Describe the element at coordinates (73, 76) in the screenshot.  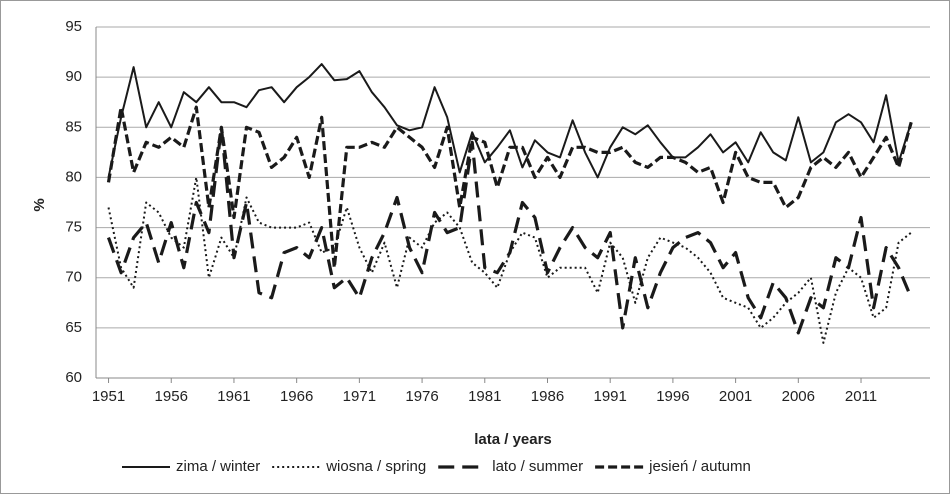
I see `y-tick-label: 90` at that location.